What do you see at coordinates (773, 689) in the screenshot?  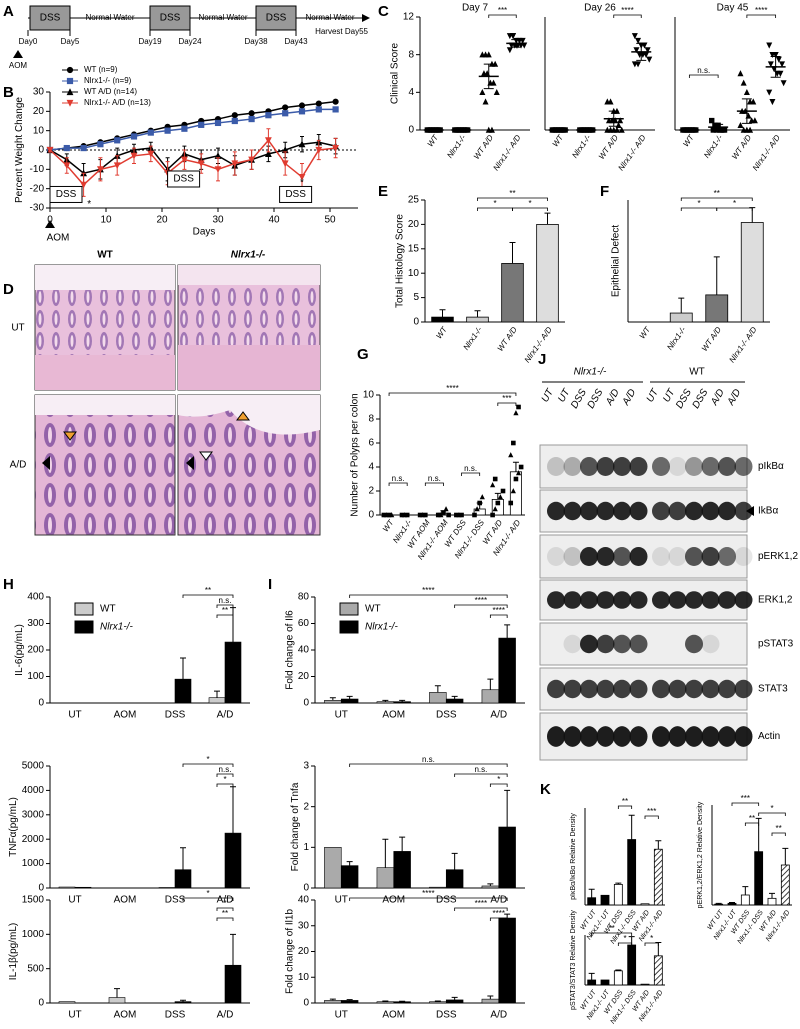 I see `band-label: STAT3` at bounding box center [773, 689].